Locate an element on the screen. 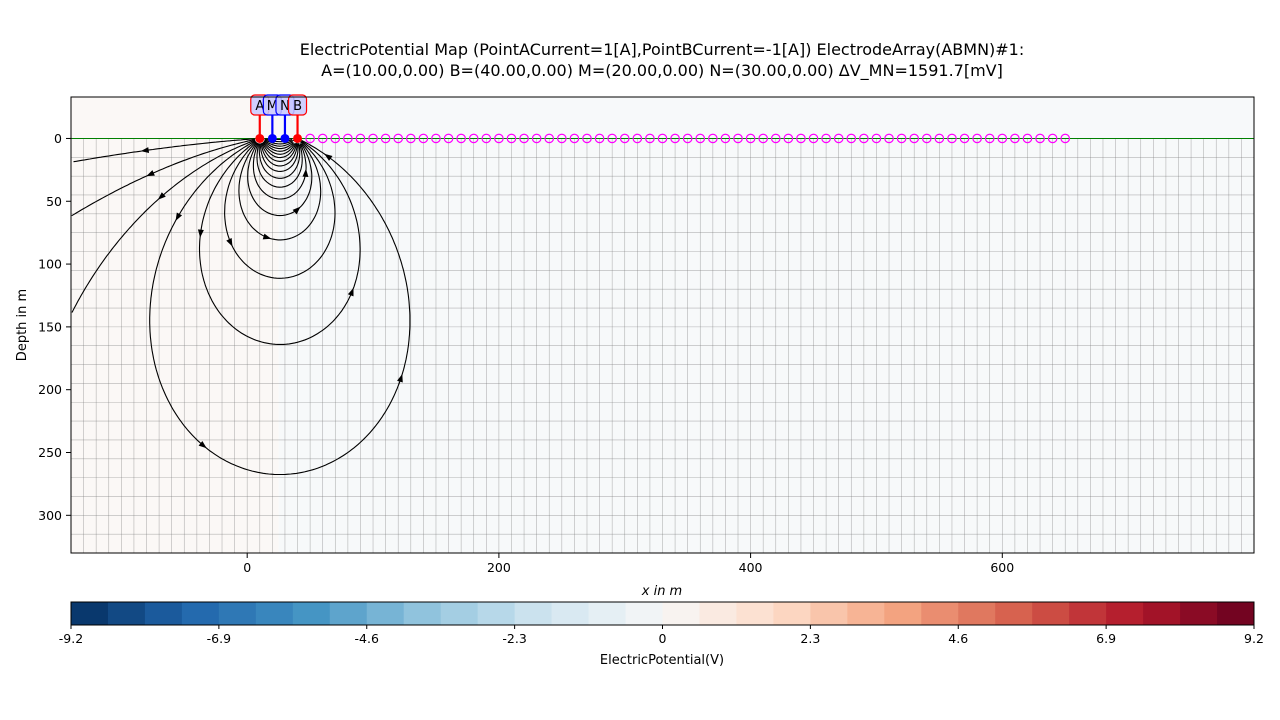 The image size is (1280, 720). x-tick-label: 400 is located at coordinates (751, 567).